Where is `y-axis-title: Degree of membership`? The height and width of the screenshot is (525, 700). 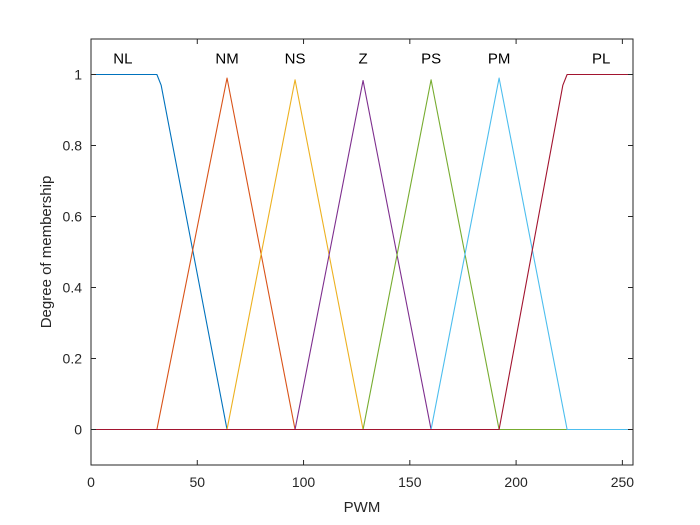 y-axis-title: Degree of membership is located at coordinates (46, 252).